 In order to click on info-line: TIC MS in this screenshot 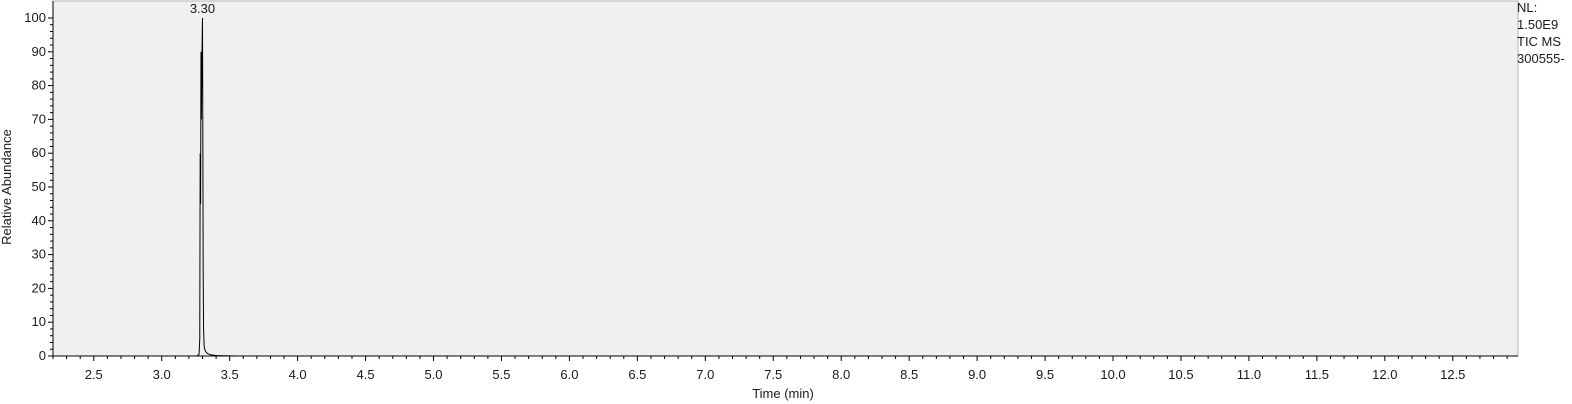, I will do `click(1539, 41)`.